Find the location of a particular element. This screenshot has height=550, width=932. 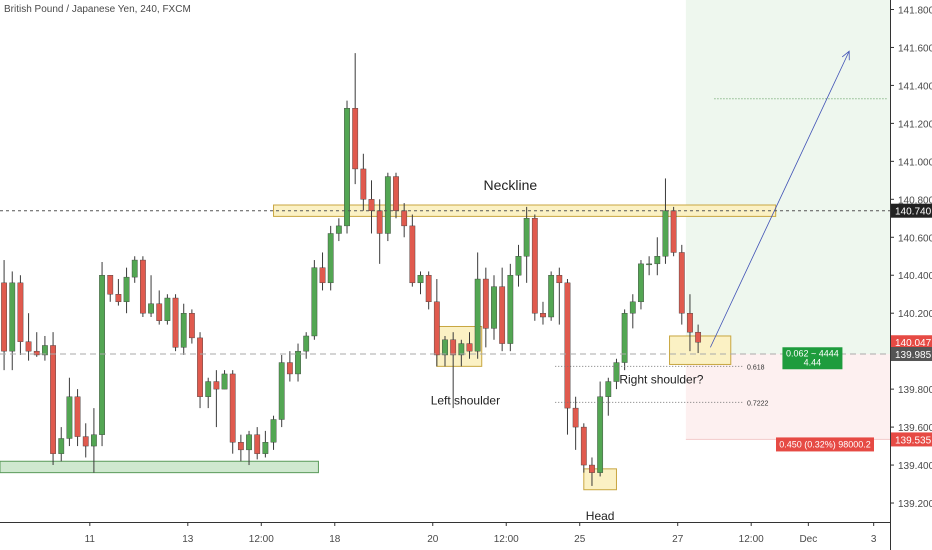

last-price-tag-label: 140.047 is located at coordinates (913, 343).